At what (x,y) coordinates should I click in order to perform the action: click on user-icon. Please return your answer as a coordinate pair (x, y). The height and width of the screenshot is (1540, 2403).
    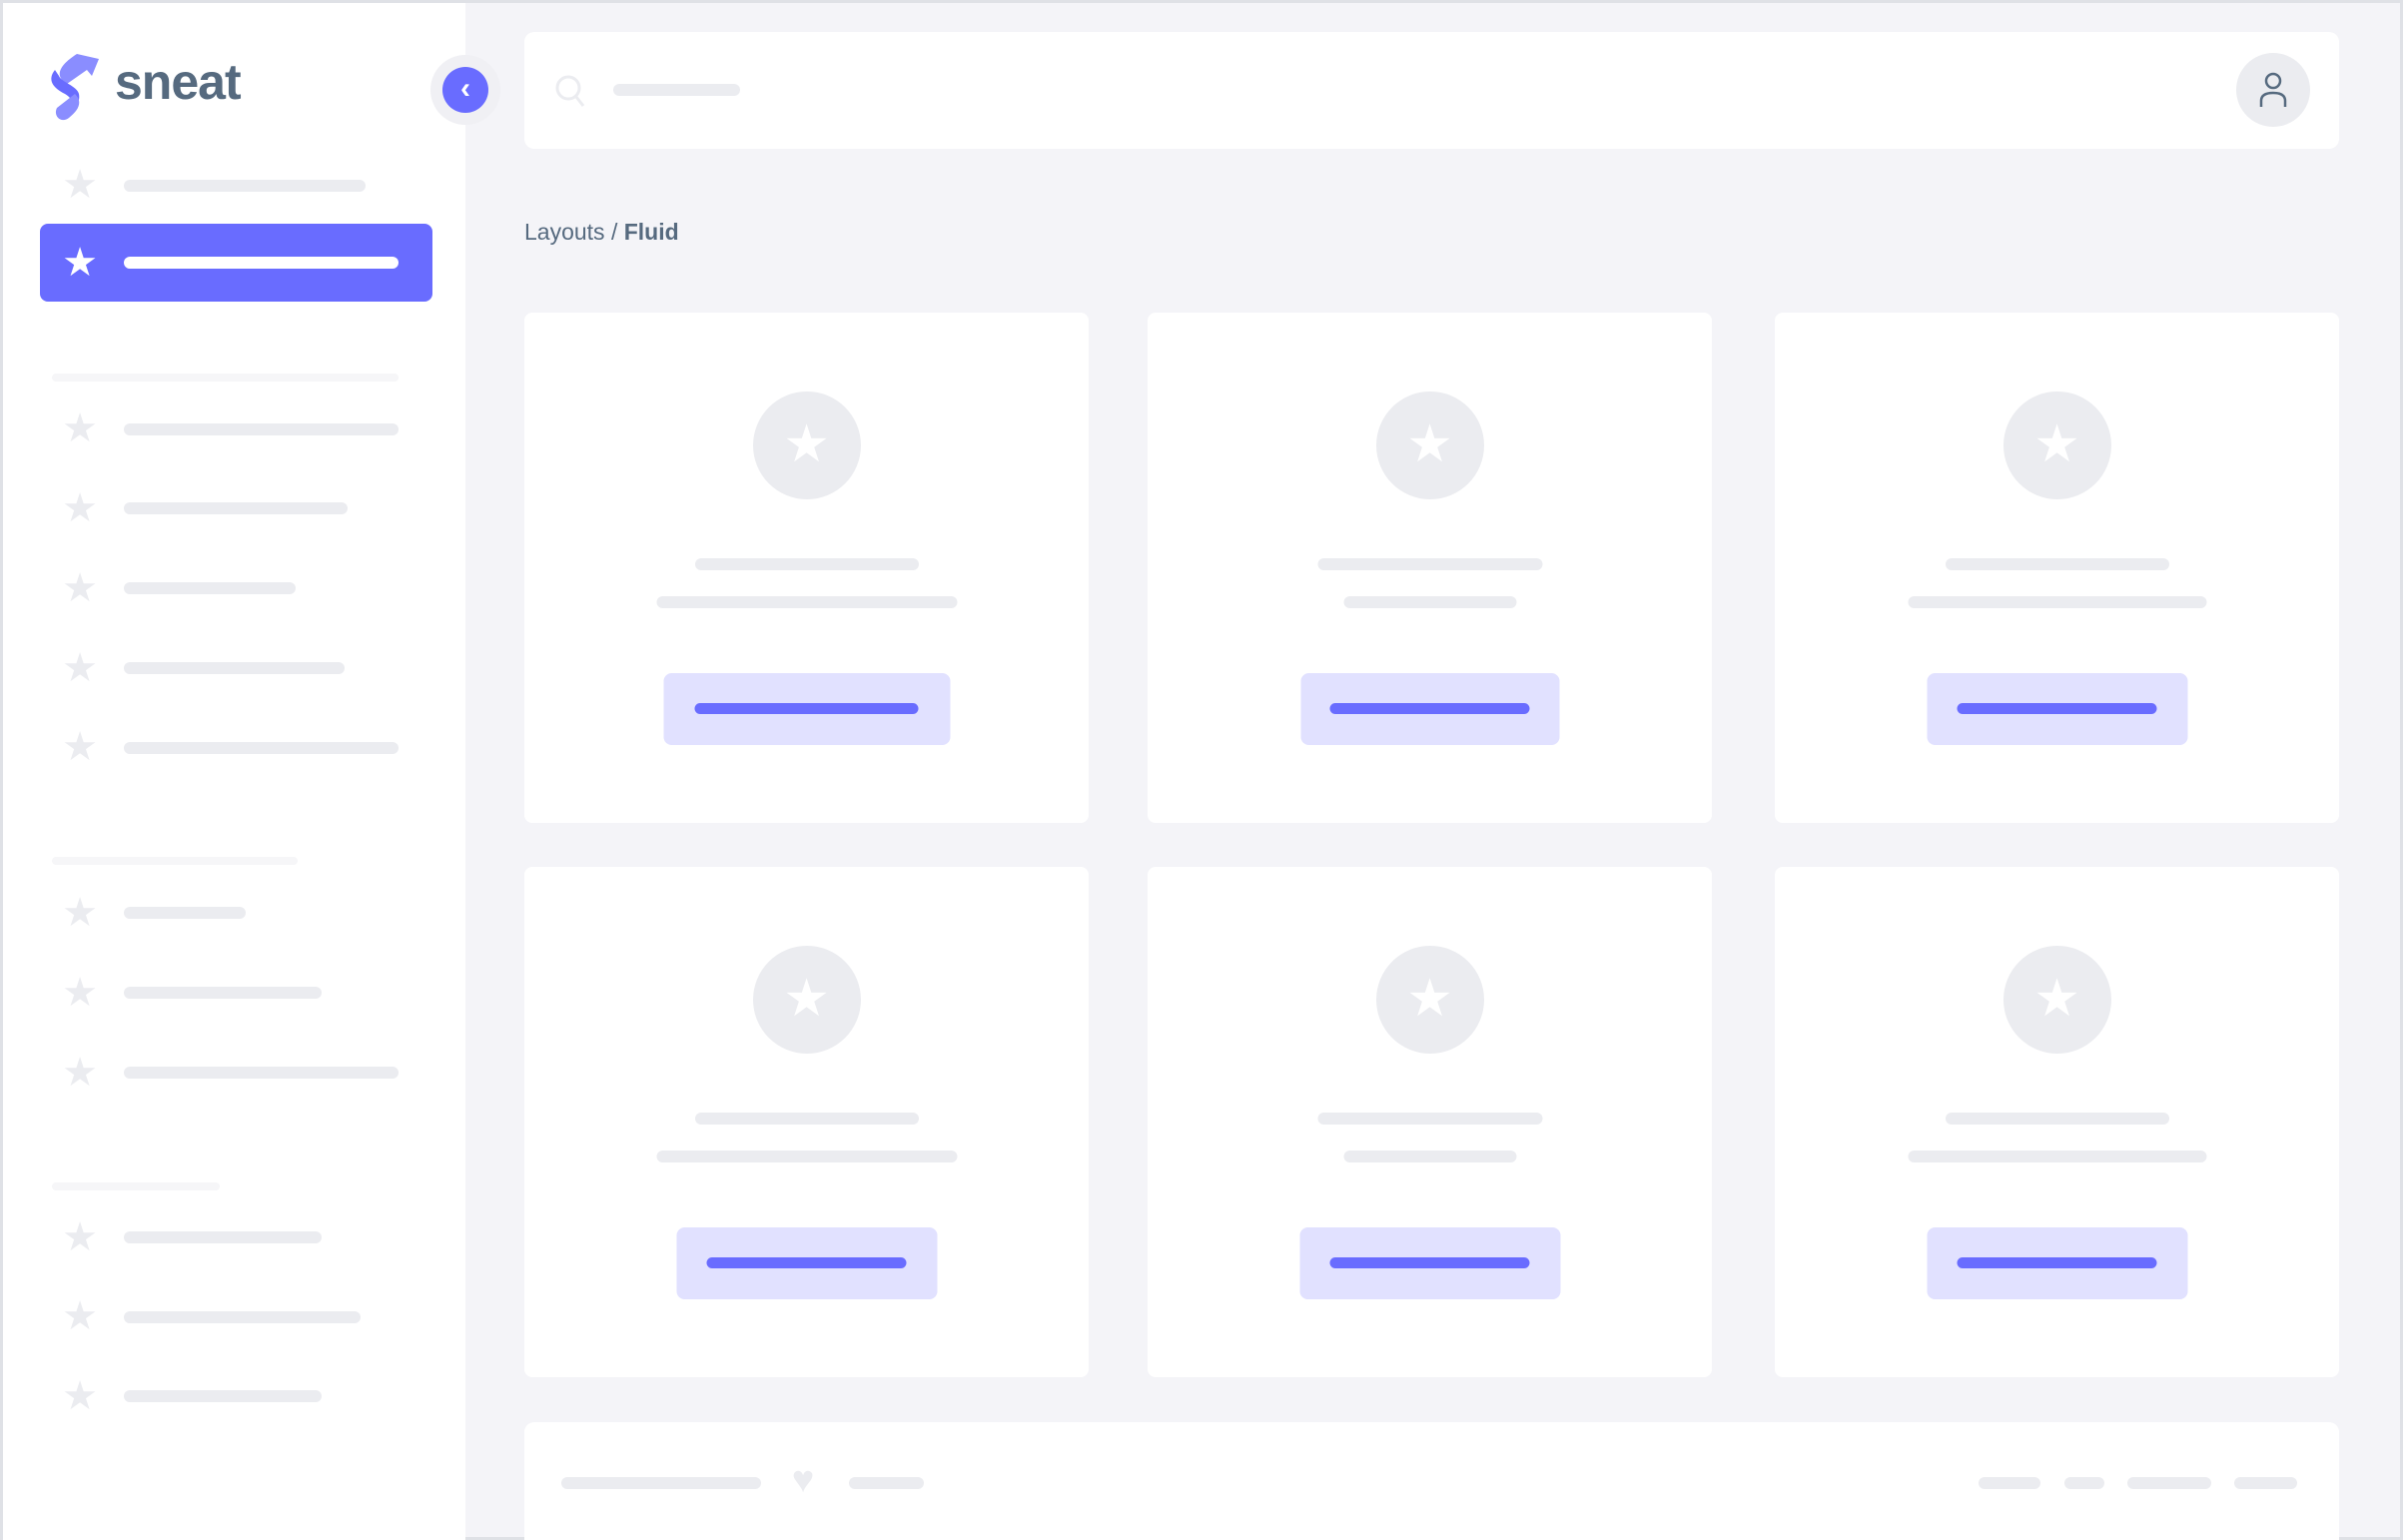
    Looking at the image, I should click on (2273, 90).